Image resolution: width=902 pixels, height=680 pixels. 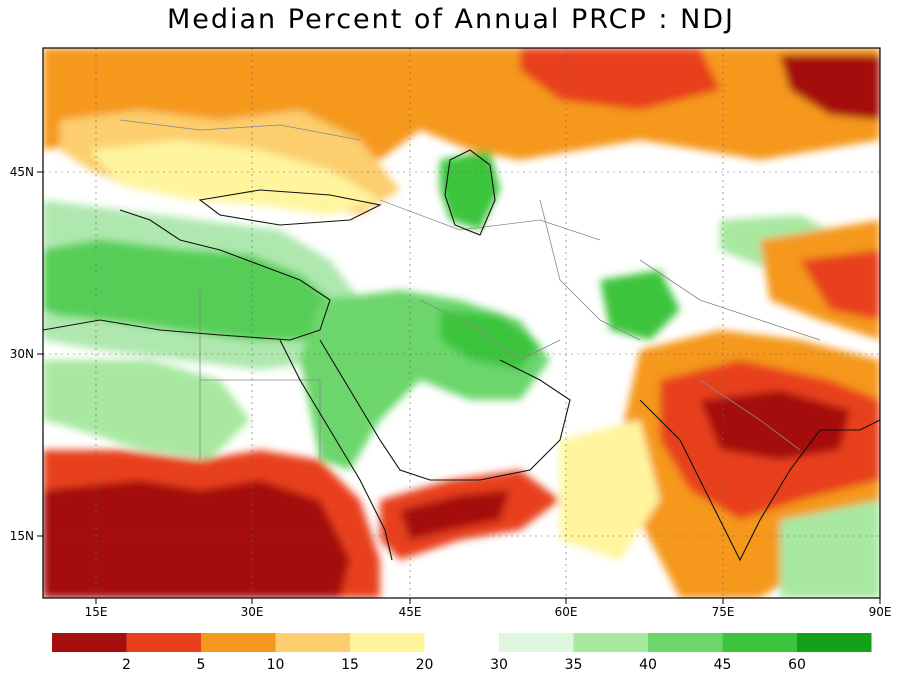 What do you see at coordinates (201, 665) in the screenshot?
I see `legend-dry-label-1: 5` at bounding box center [201, 665].